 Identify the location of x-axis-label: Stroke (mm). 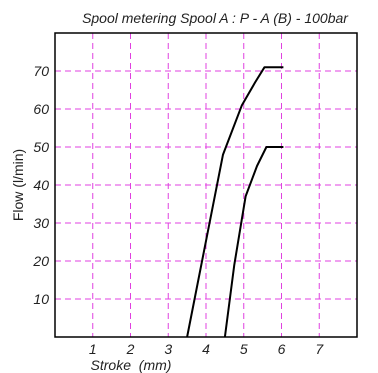
(131, 365).